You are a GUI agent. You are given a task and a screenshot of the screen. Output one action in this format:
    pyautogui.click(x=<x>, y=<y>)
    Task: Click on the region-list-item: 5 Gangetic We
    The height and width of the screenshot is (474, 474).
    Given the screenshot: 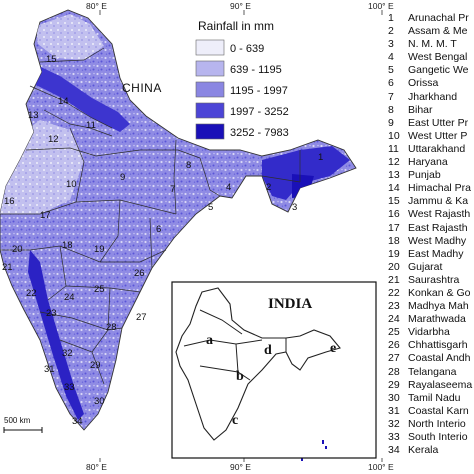 What is the action you would take?
    pyautogui.click(x=431, y=70)
    